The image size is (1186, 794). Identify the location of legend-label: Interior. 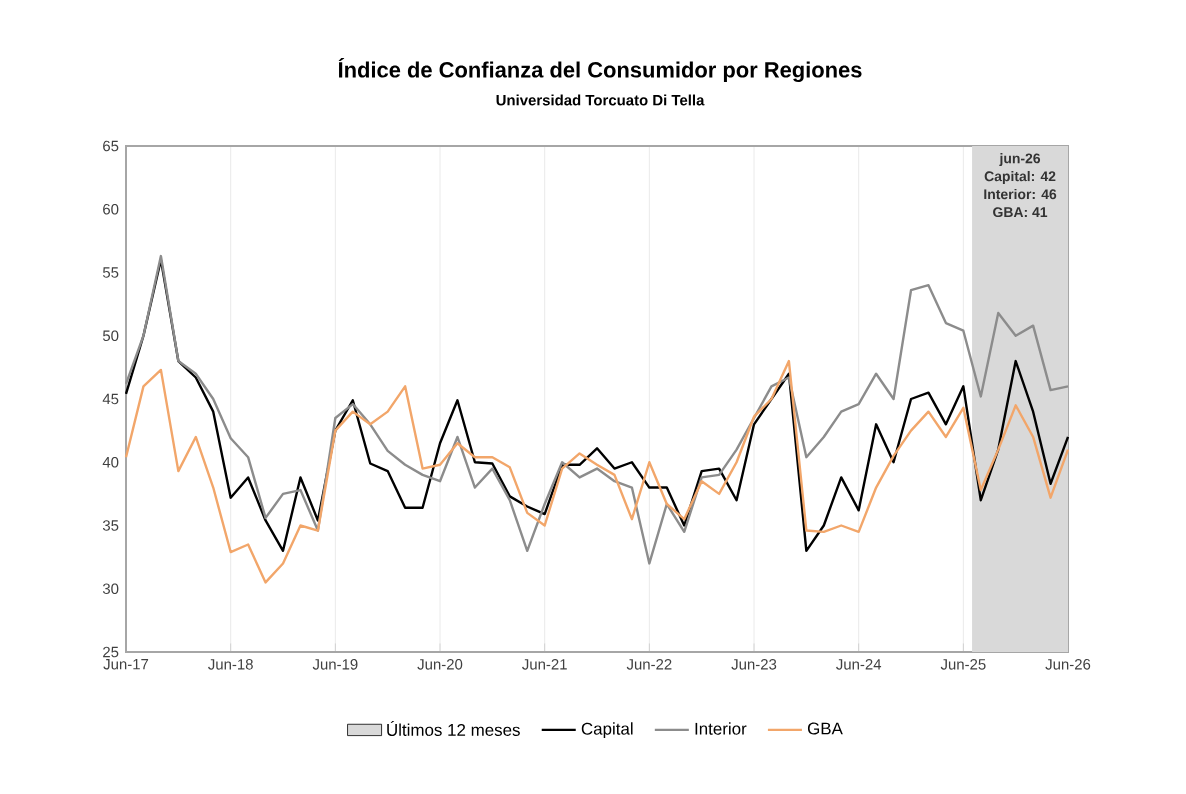
(721, 728).